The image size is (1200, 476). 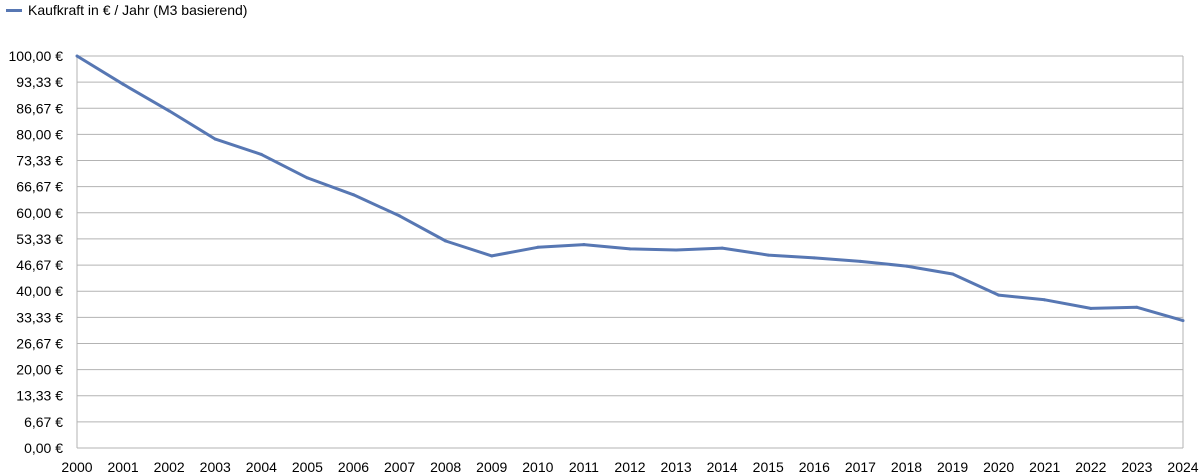 What do you see at coordinates (399, 467) in the screenshot?
I see `x-tick-label: 2007` at bounding box center [399, 467].